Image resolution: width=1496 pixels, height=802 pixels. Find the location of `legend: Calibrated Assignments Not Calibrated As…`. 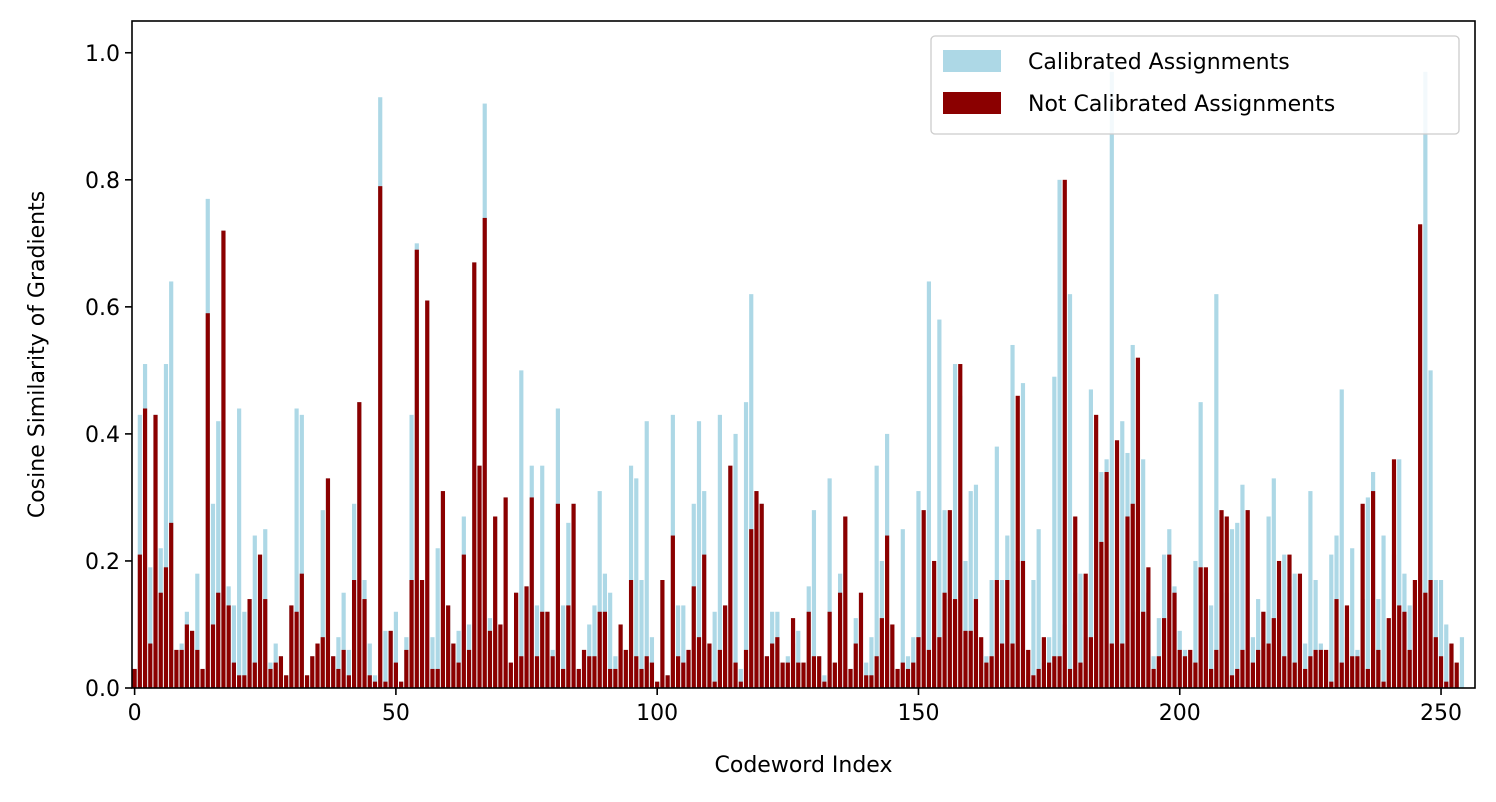

legend: Calibrated Assignments Not Calibrated As… is located at coordinates (1195, 85).